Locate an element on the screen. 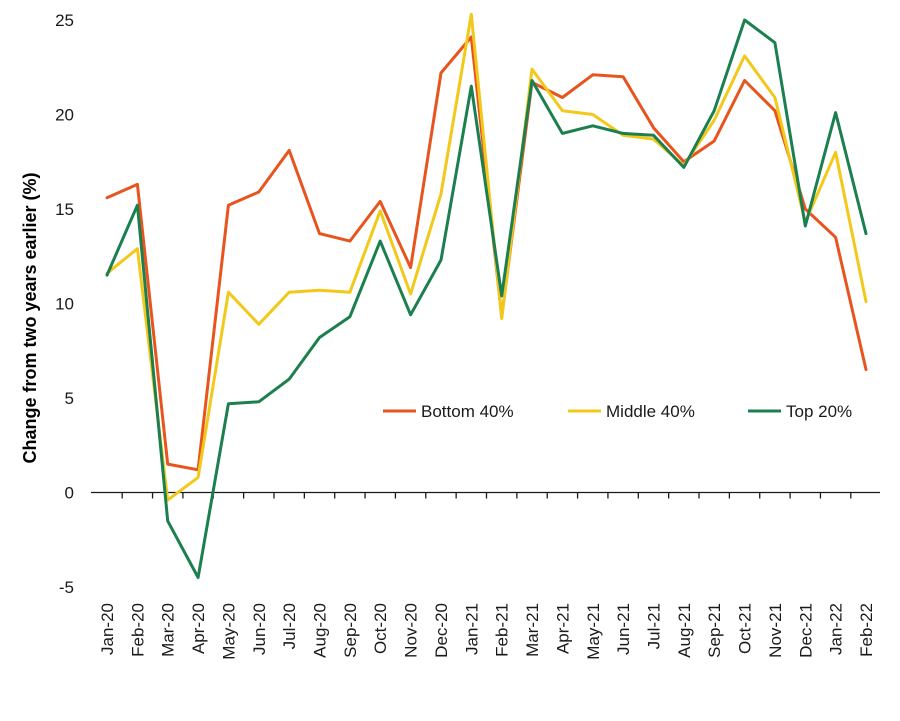 This screenshot has height=721, width=900. x-tick-label: Jan-21 is located at coordinates (471, 629).